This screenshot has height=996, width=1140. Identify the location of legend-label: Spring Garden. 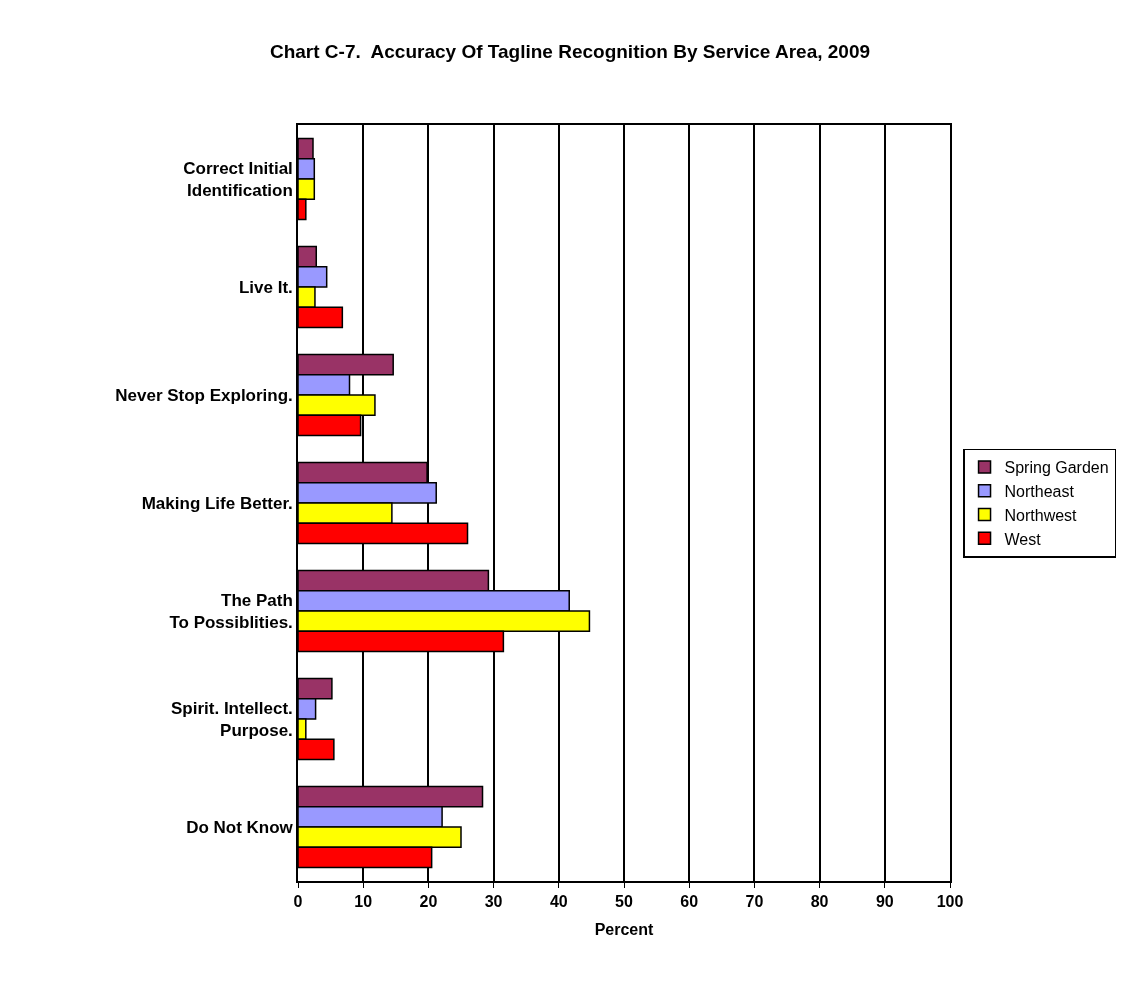
(1056, 468).